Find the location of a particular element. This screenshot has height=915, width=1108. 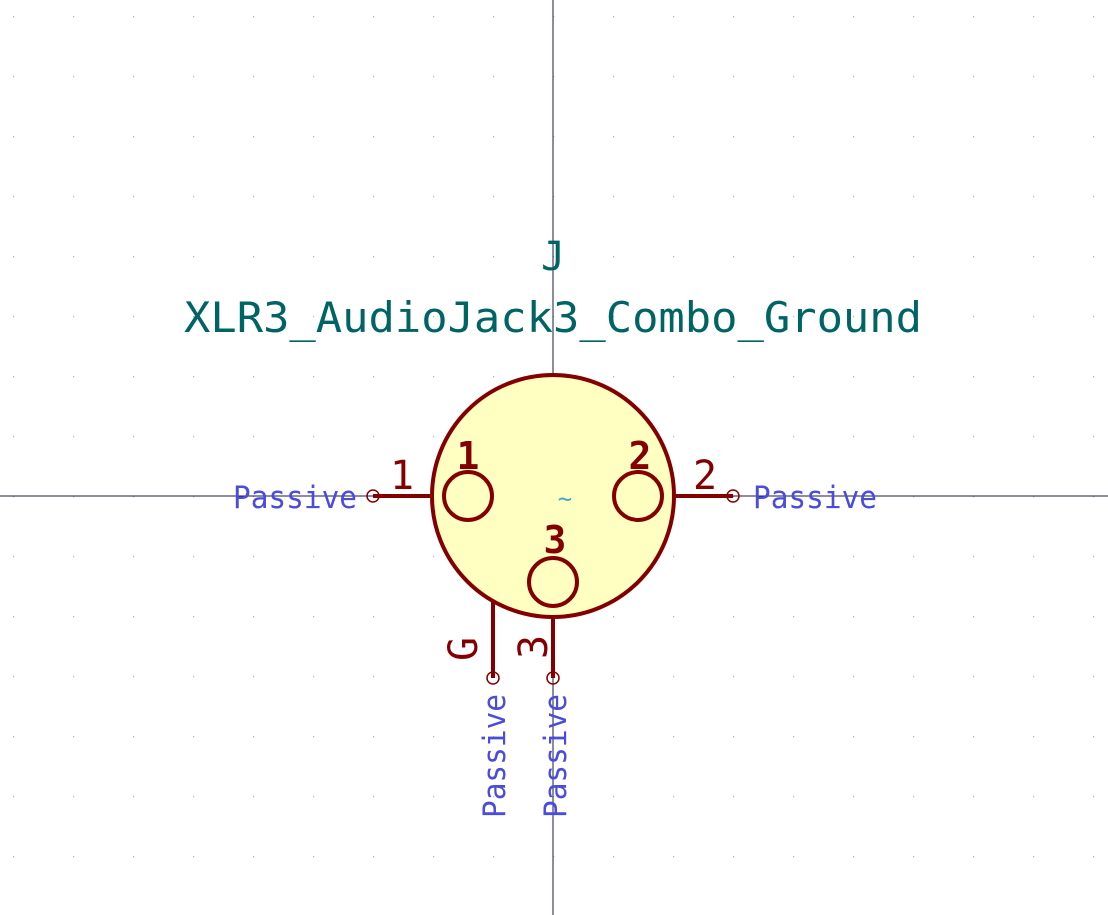

connector-outline is located at coordinates (553, 496).